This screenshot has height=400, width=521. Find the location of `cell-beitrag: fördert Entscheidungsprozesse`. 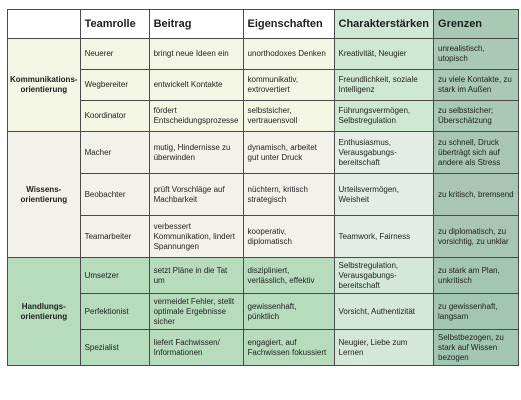

cell-beitrag: fördert Entscheidungsprozesse is located at coordinates (196, 116).